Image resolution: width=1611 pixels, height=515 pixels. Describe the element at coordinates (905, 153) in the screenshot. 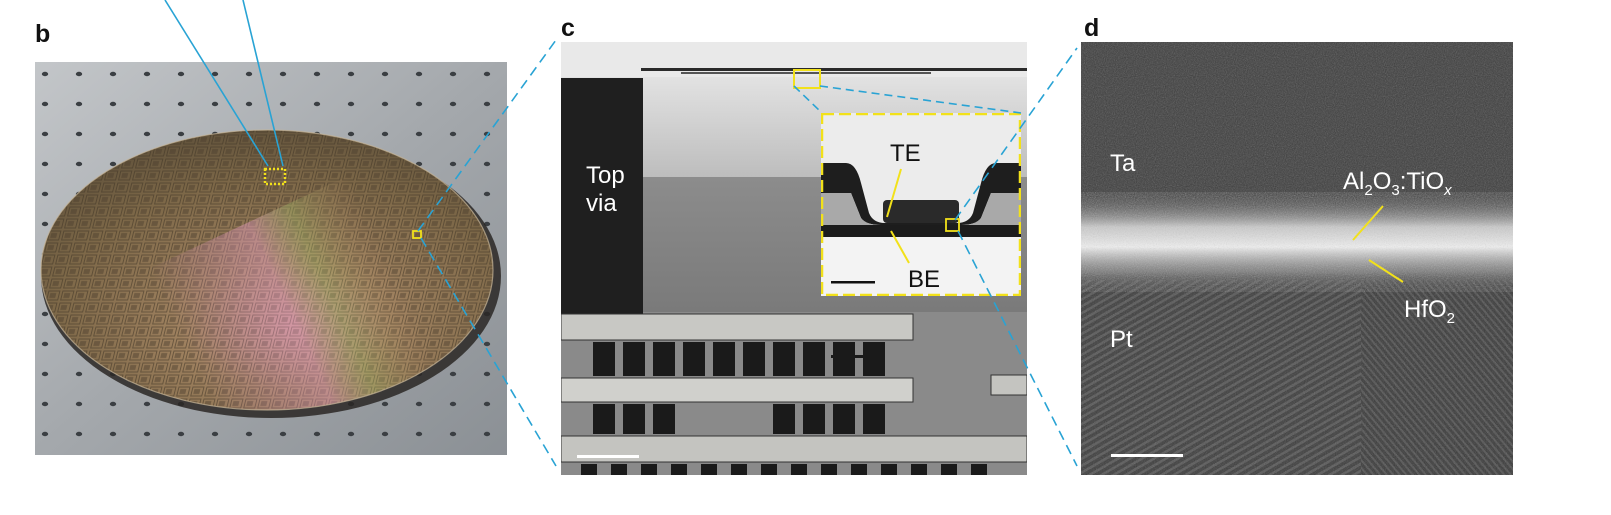

I see `label-te: TE` at that location.